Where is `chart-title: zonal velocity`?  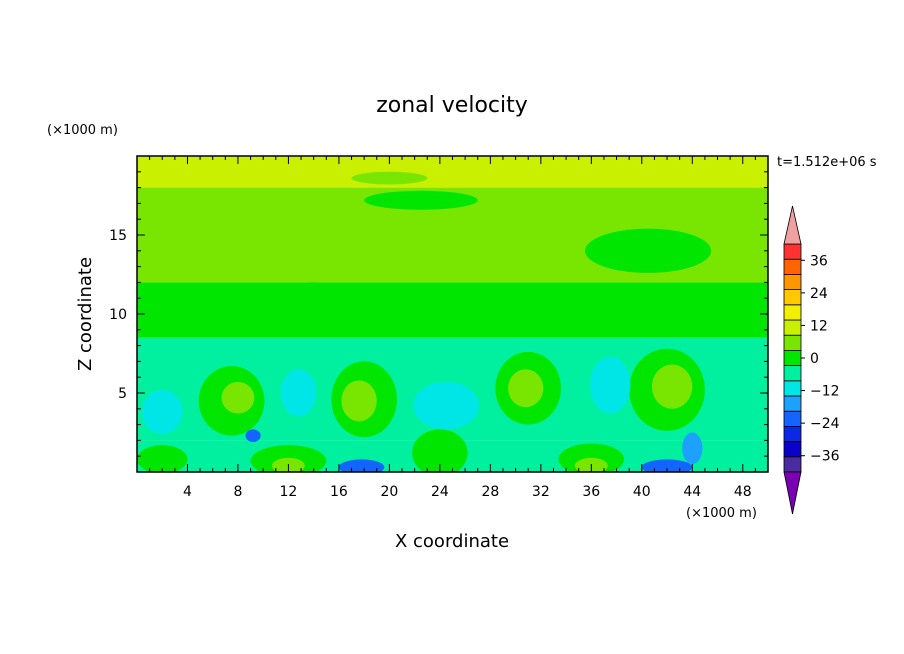 chart-title: zonal velocity is located at coordinates (452, 105).